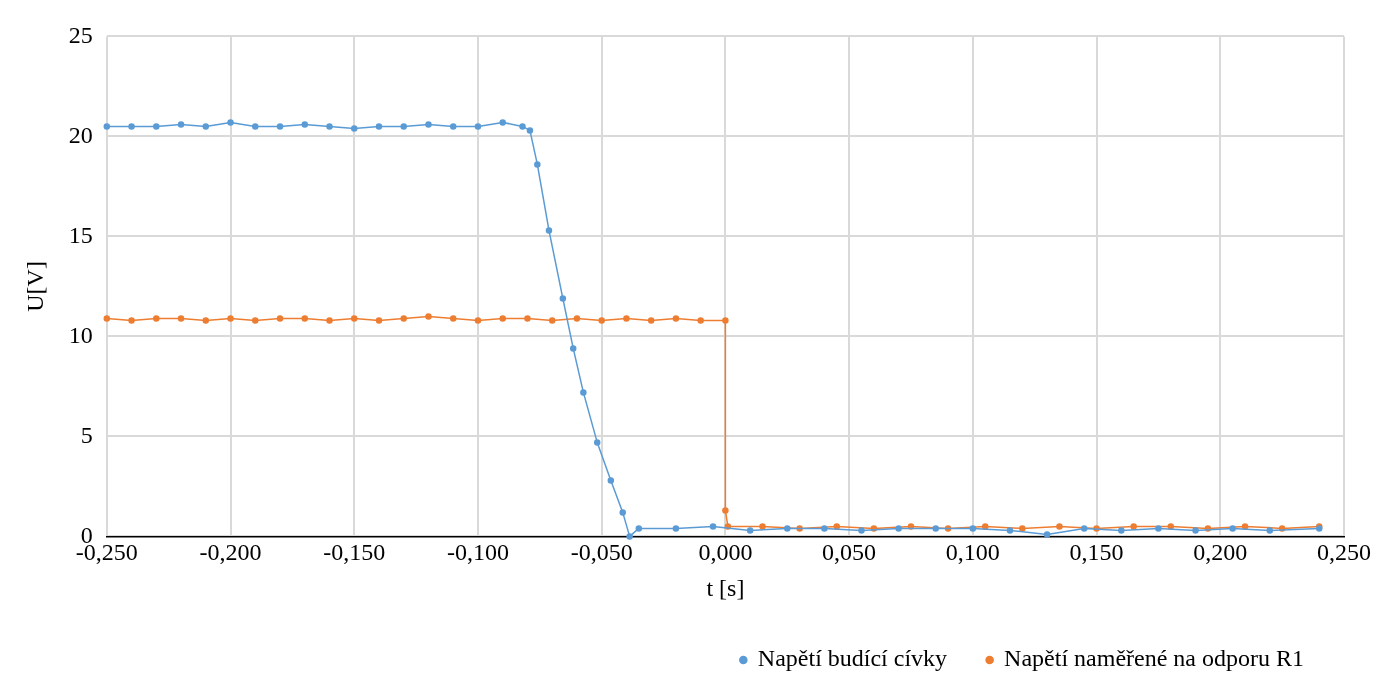 This screenshot has width=1382, height=690. Describe the element at coordinates (80, 234) in the screenshot. I see `y-tick-label: 15` at that location.